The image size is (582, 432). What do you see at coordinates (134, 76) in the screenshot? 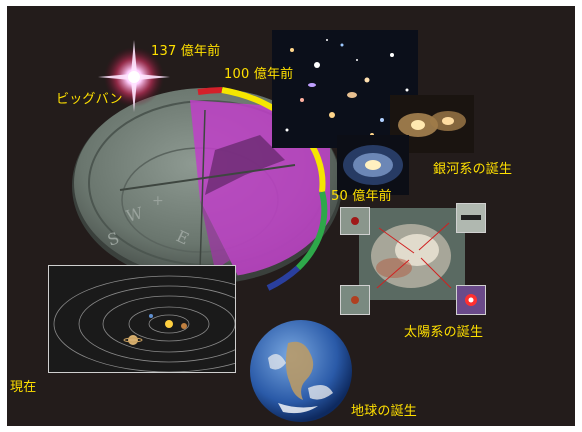
I see `big-bang-star` at bounding box center [134, 76].